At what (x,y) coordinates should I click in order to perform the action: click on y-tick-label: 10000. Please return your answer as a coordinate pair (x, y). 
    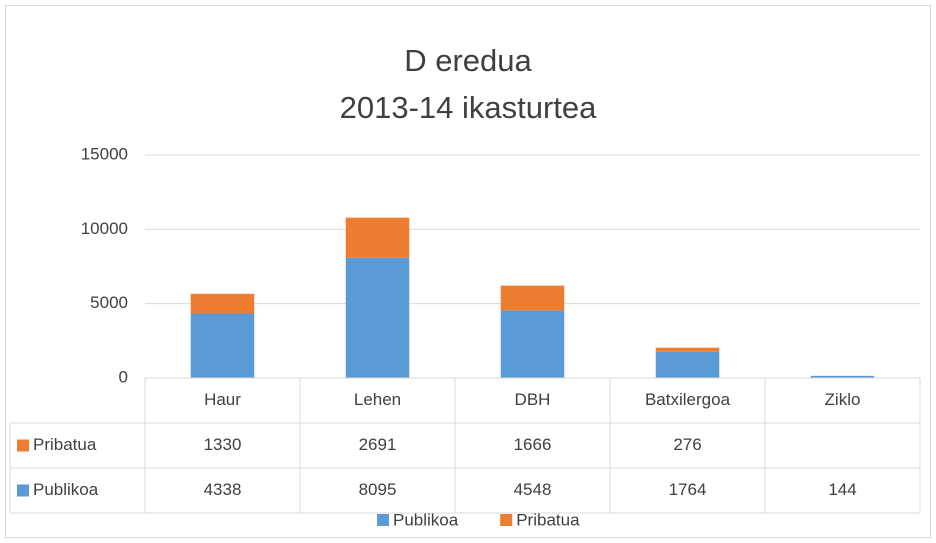
    Looking at the image, I should click on (104, 228).